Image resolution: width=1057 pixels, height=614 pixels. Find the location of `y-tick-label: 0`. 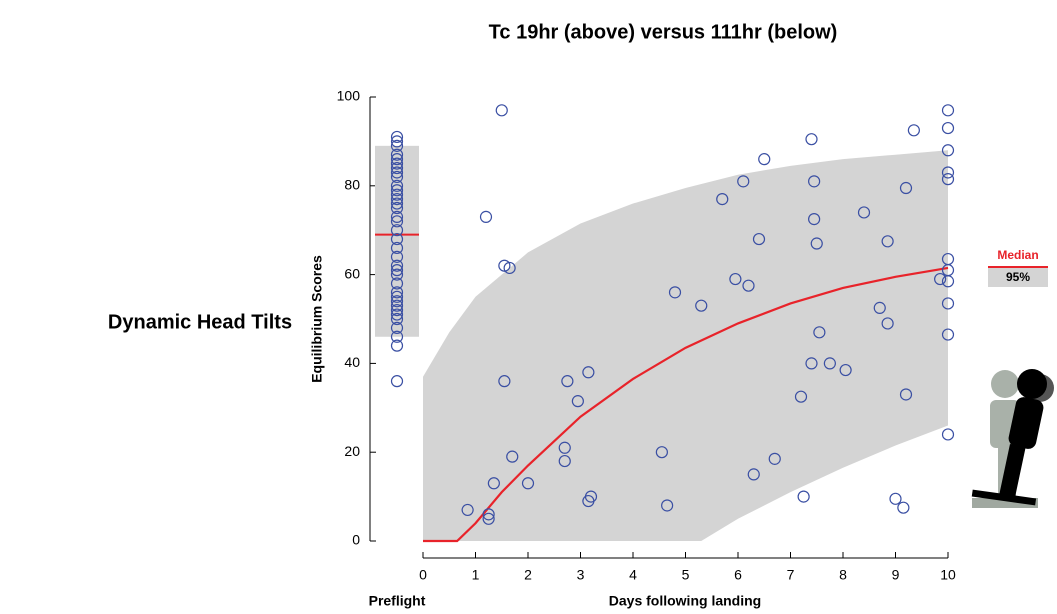

y-tick-label: 0 is located at coordinates (356, 540).